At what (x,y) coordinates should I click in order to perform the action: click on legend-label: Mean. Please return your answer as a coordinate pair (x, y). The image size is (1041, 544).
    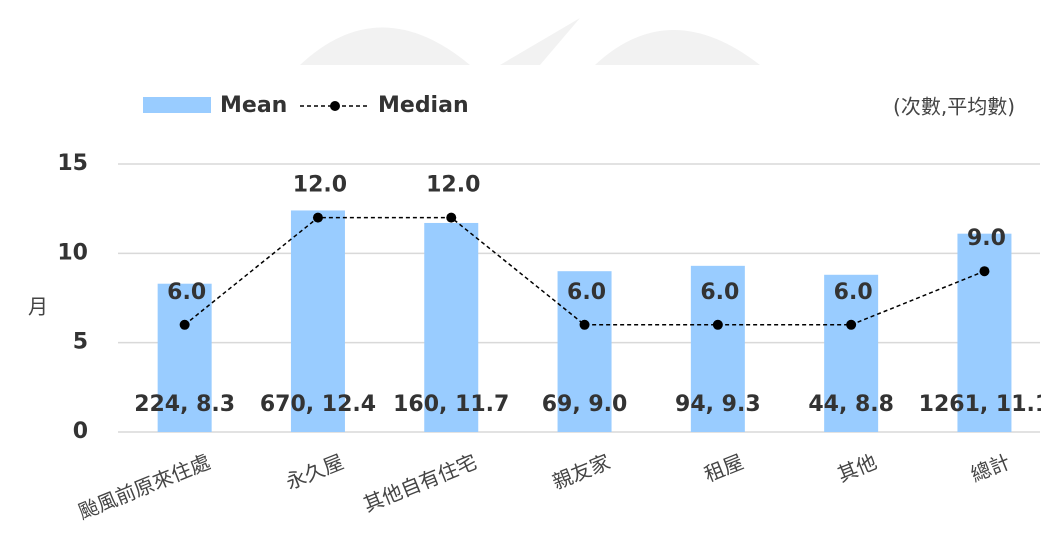
    Looking at the image, I should click on (253, 105).